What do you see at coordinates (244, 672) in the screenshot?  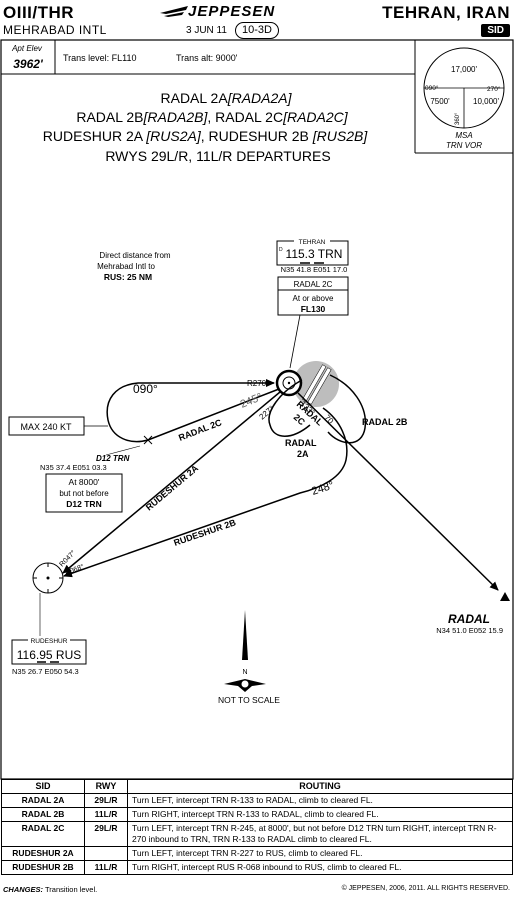 I see `svg-text: N` at bounding box center [244, 672].